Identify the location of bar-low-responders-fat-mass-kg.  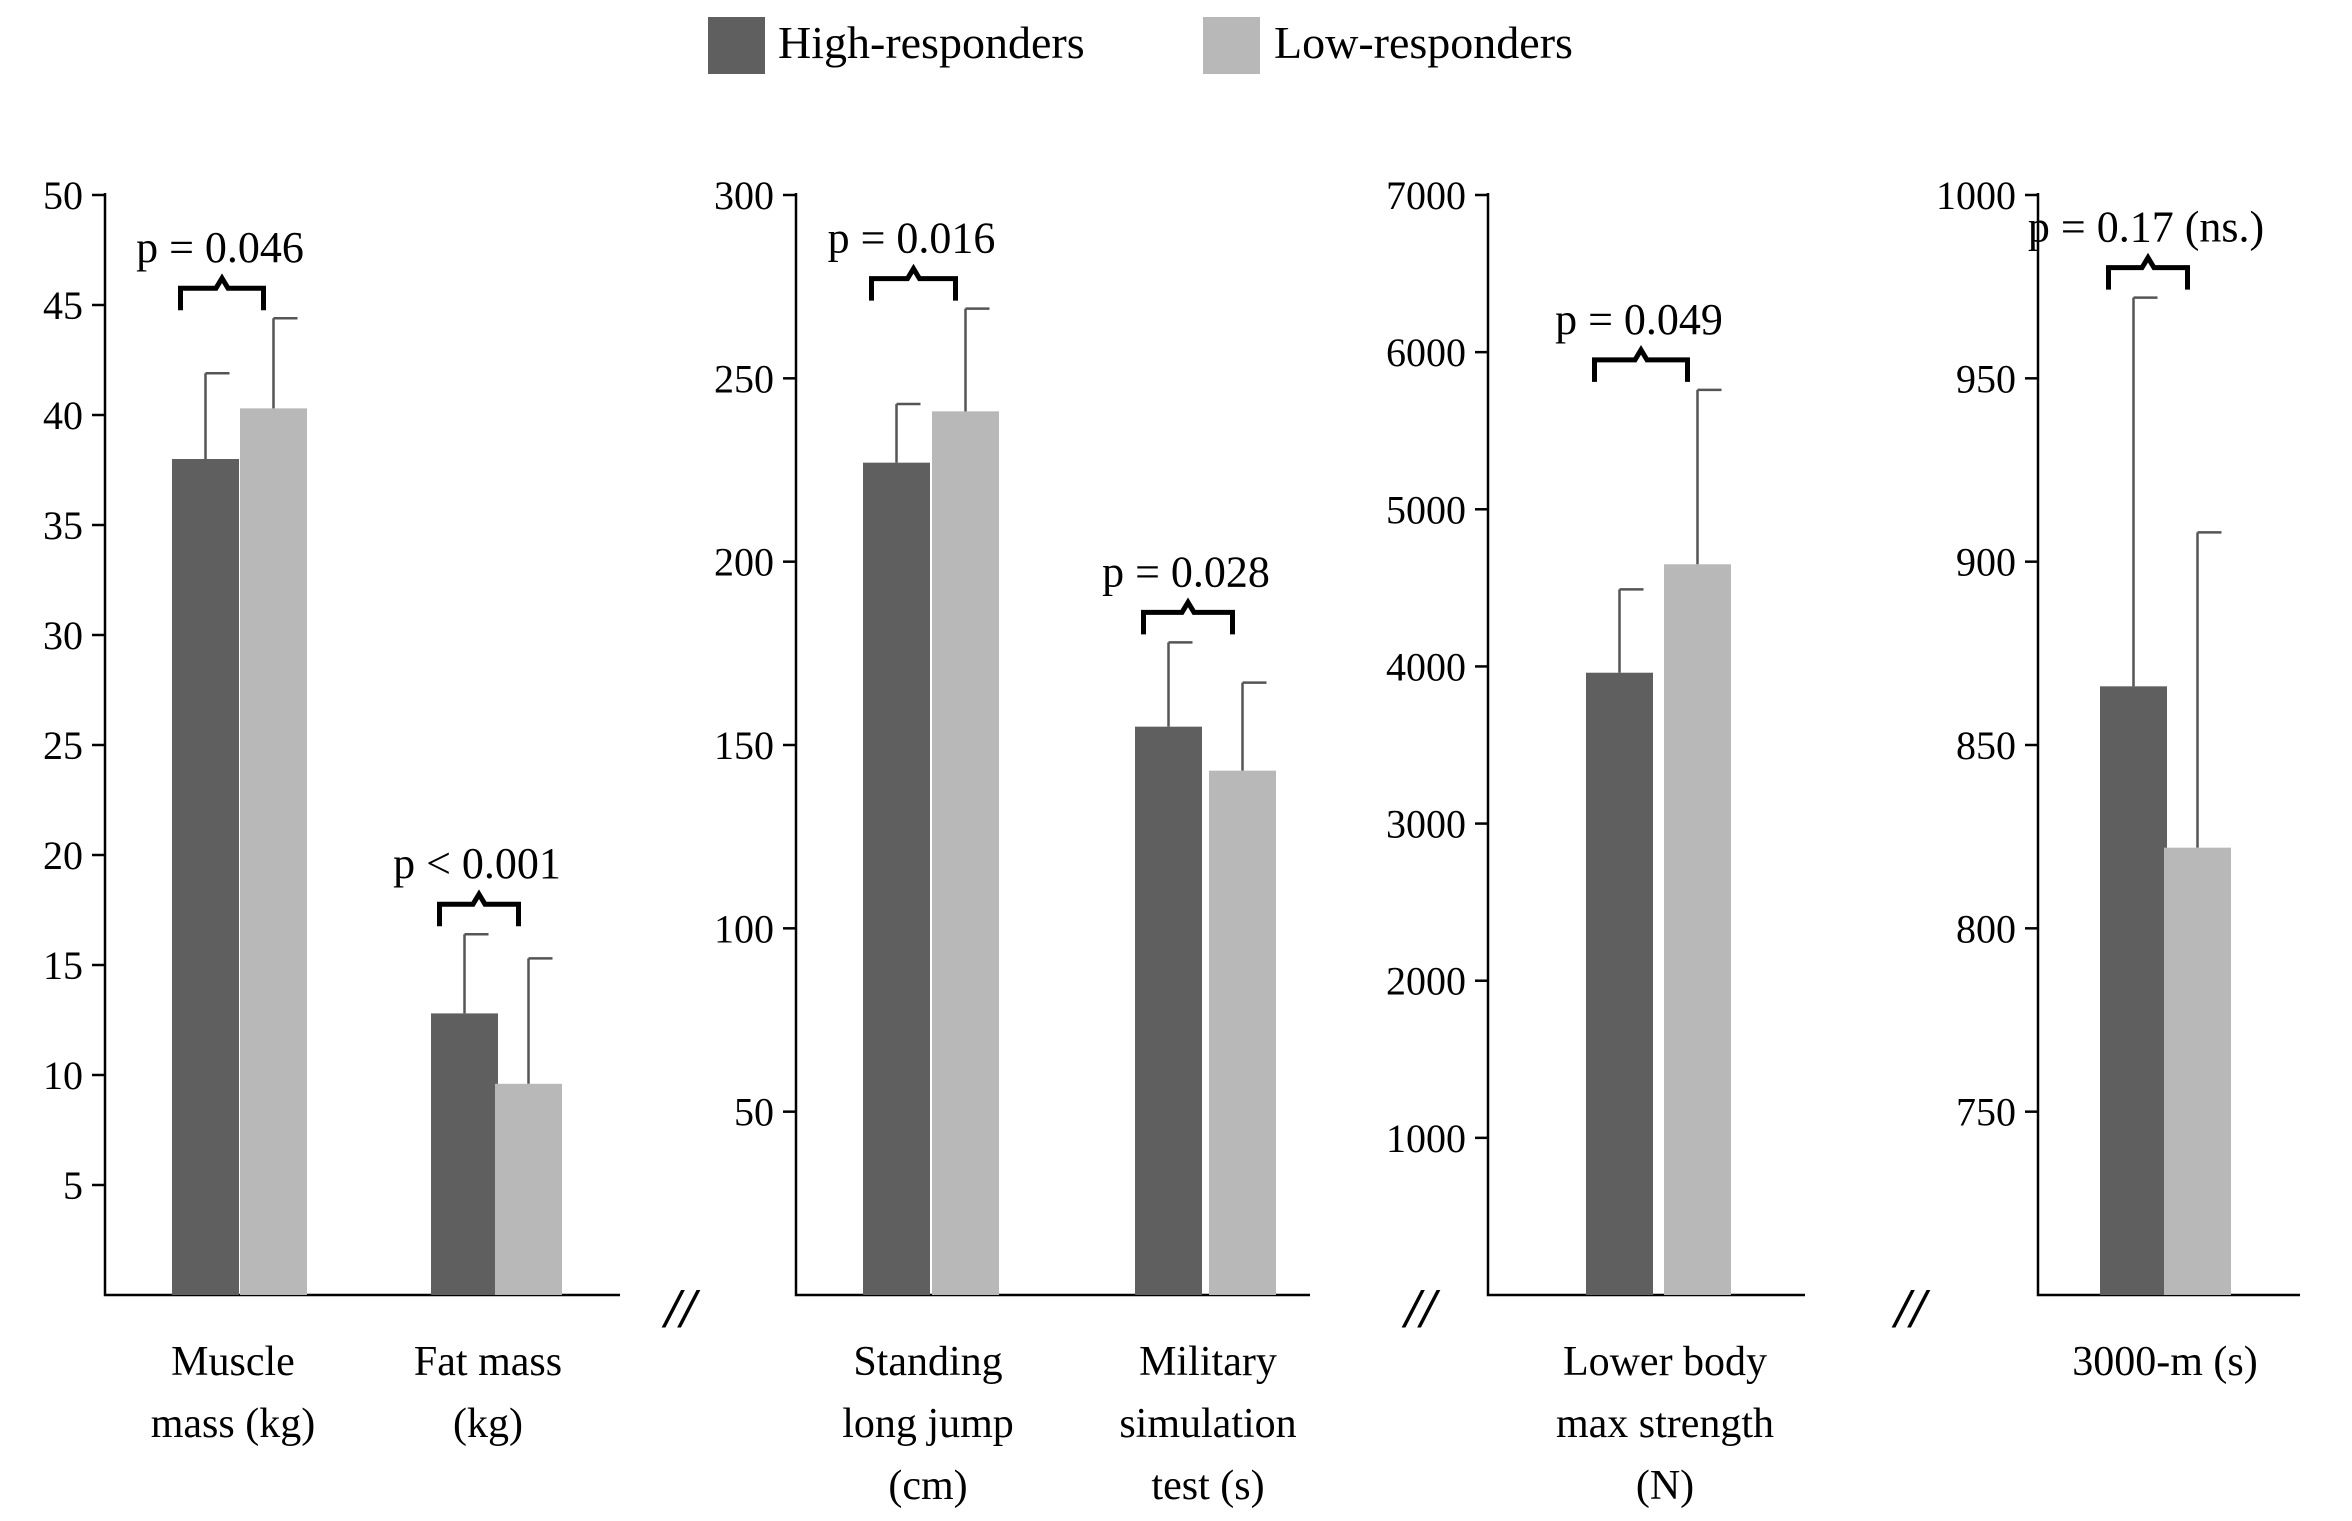
(528, 1189).